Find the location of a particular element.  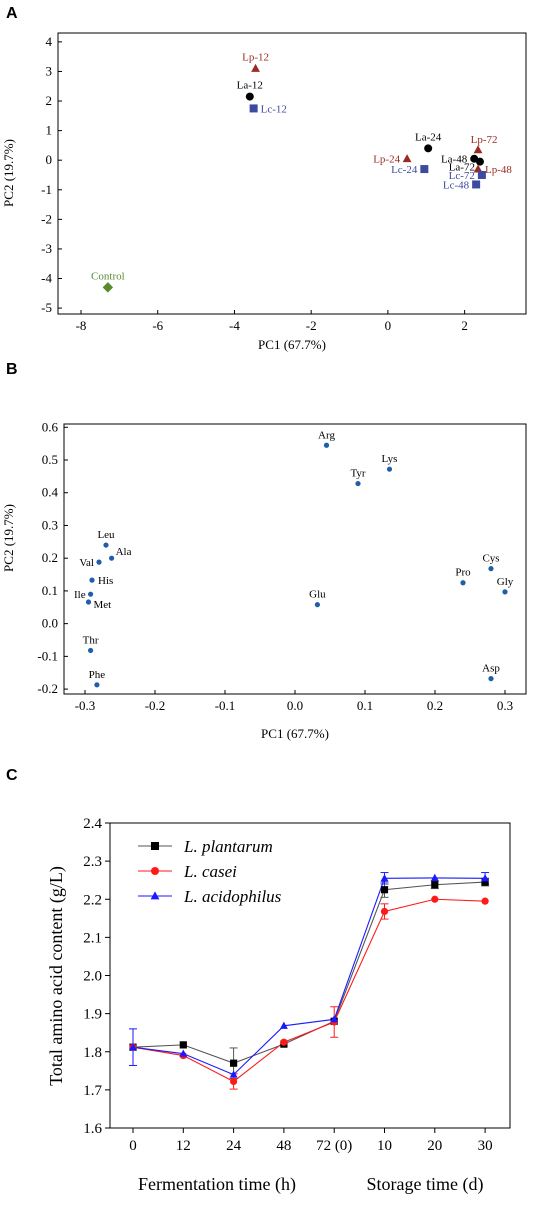

panel-b-letter: B is located at coordinates (12, 369).